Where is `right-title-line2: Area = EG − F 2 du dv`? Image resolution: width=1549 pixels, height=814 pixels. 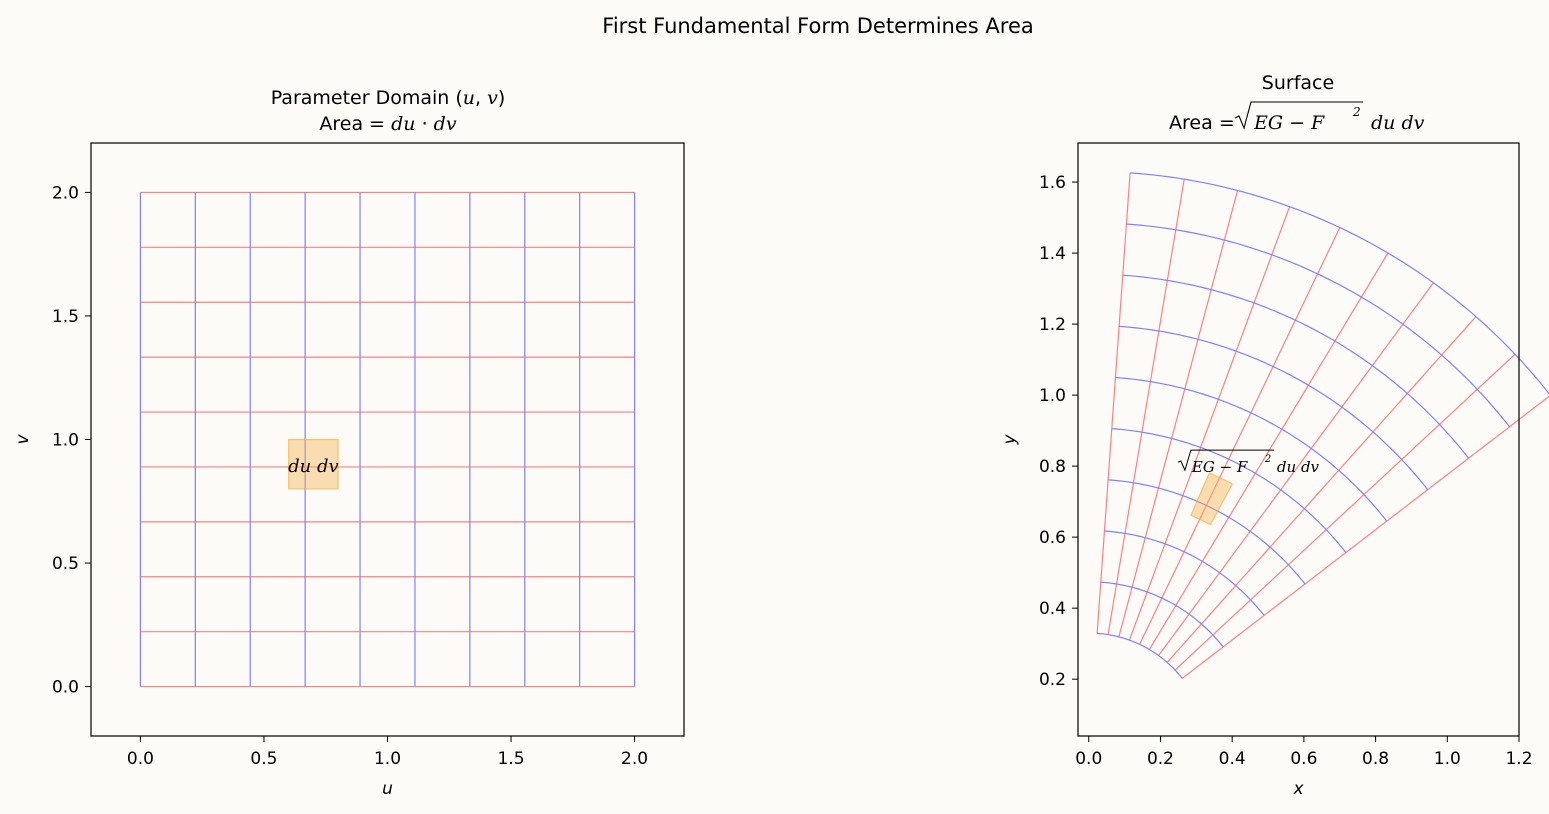 right-title-line2: Area = EG − F 2 du dv is located at coordinates (1297, 117).